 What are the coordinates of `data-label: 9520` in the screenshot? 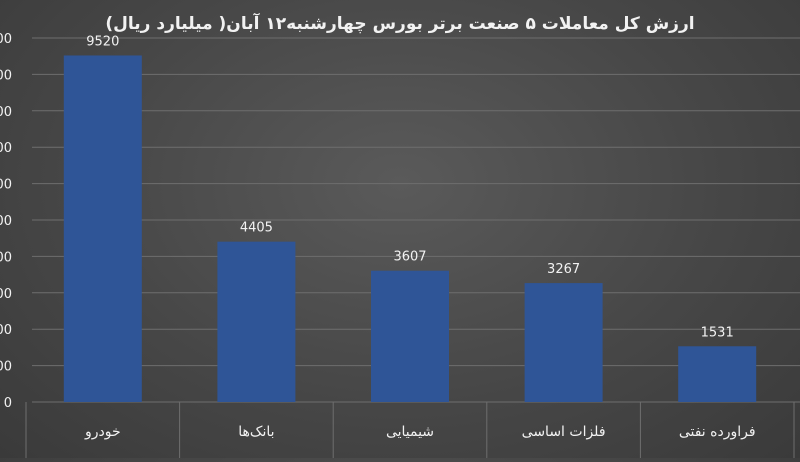 It's located at (102, 41).